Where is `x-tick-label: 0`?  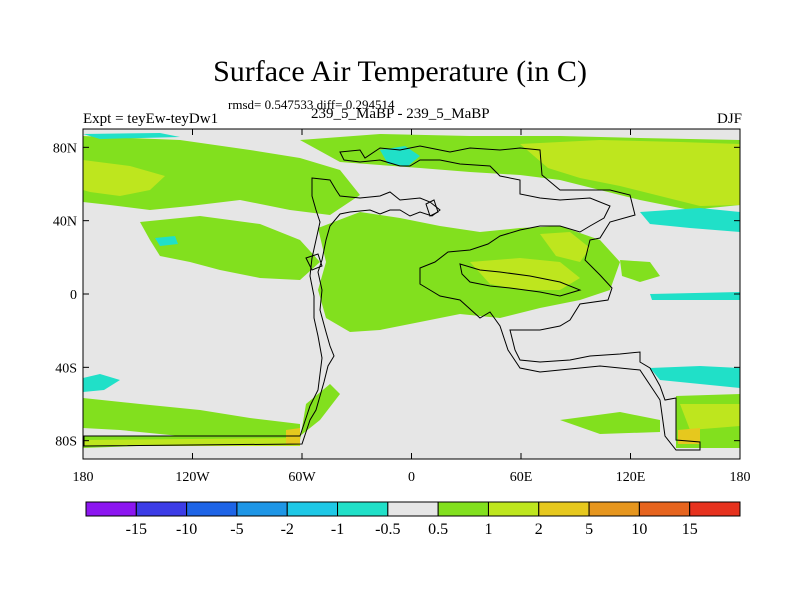 x-tick-label: 0 is located at coordinates (411, 477).